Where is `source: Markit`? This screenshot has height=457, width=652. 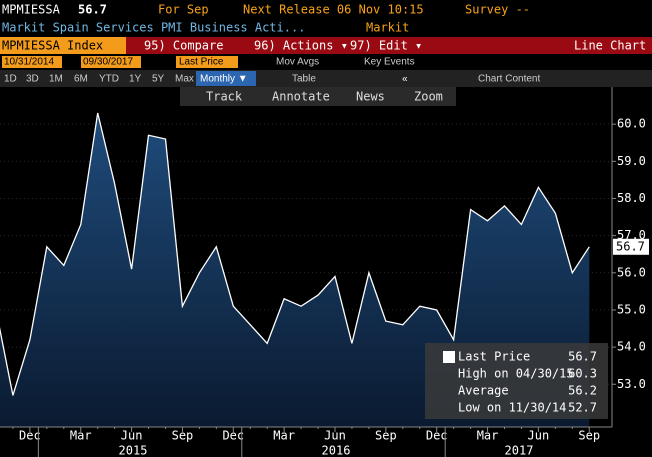 source: Markit is located at coordinates (387, 28).